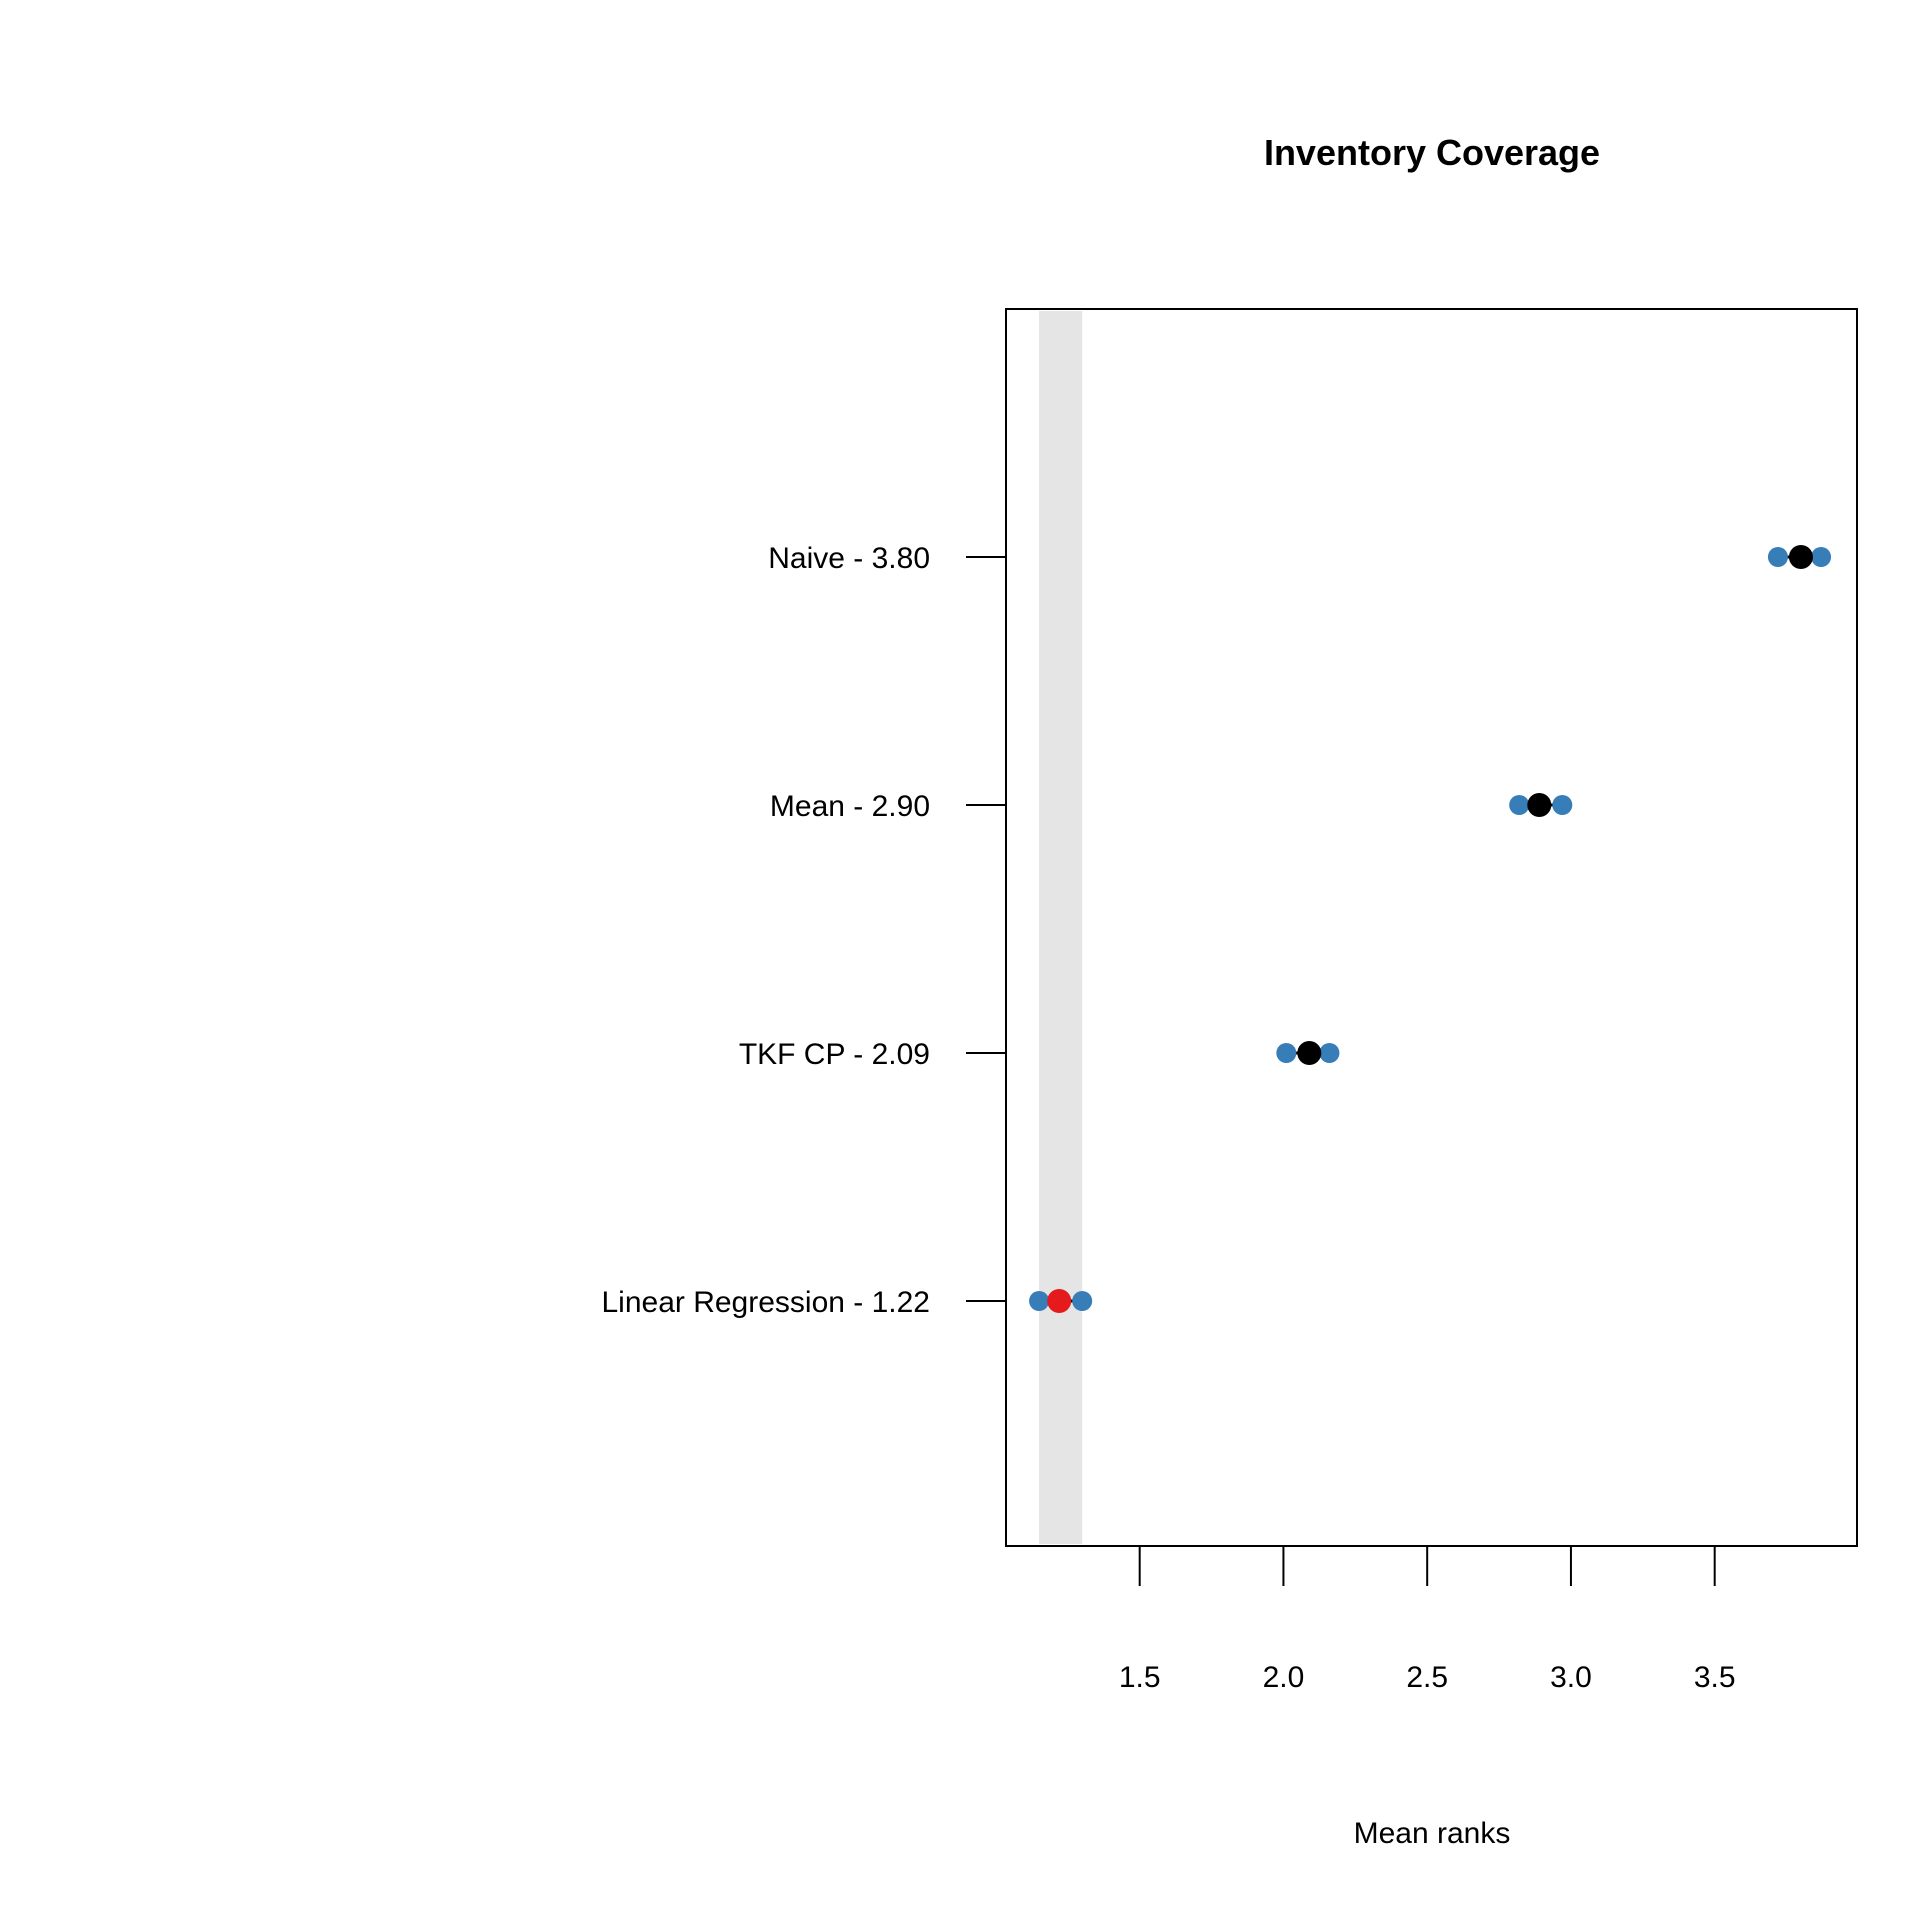 The width and height of the screenshot is (1920, 1920). Describe the element at coordinates (850, 806) in the screenshot. I see `method-label: Mean - 2.90` at that location.